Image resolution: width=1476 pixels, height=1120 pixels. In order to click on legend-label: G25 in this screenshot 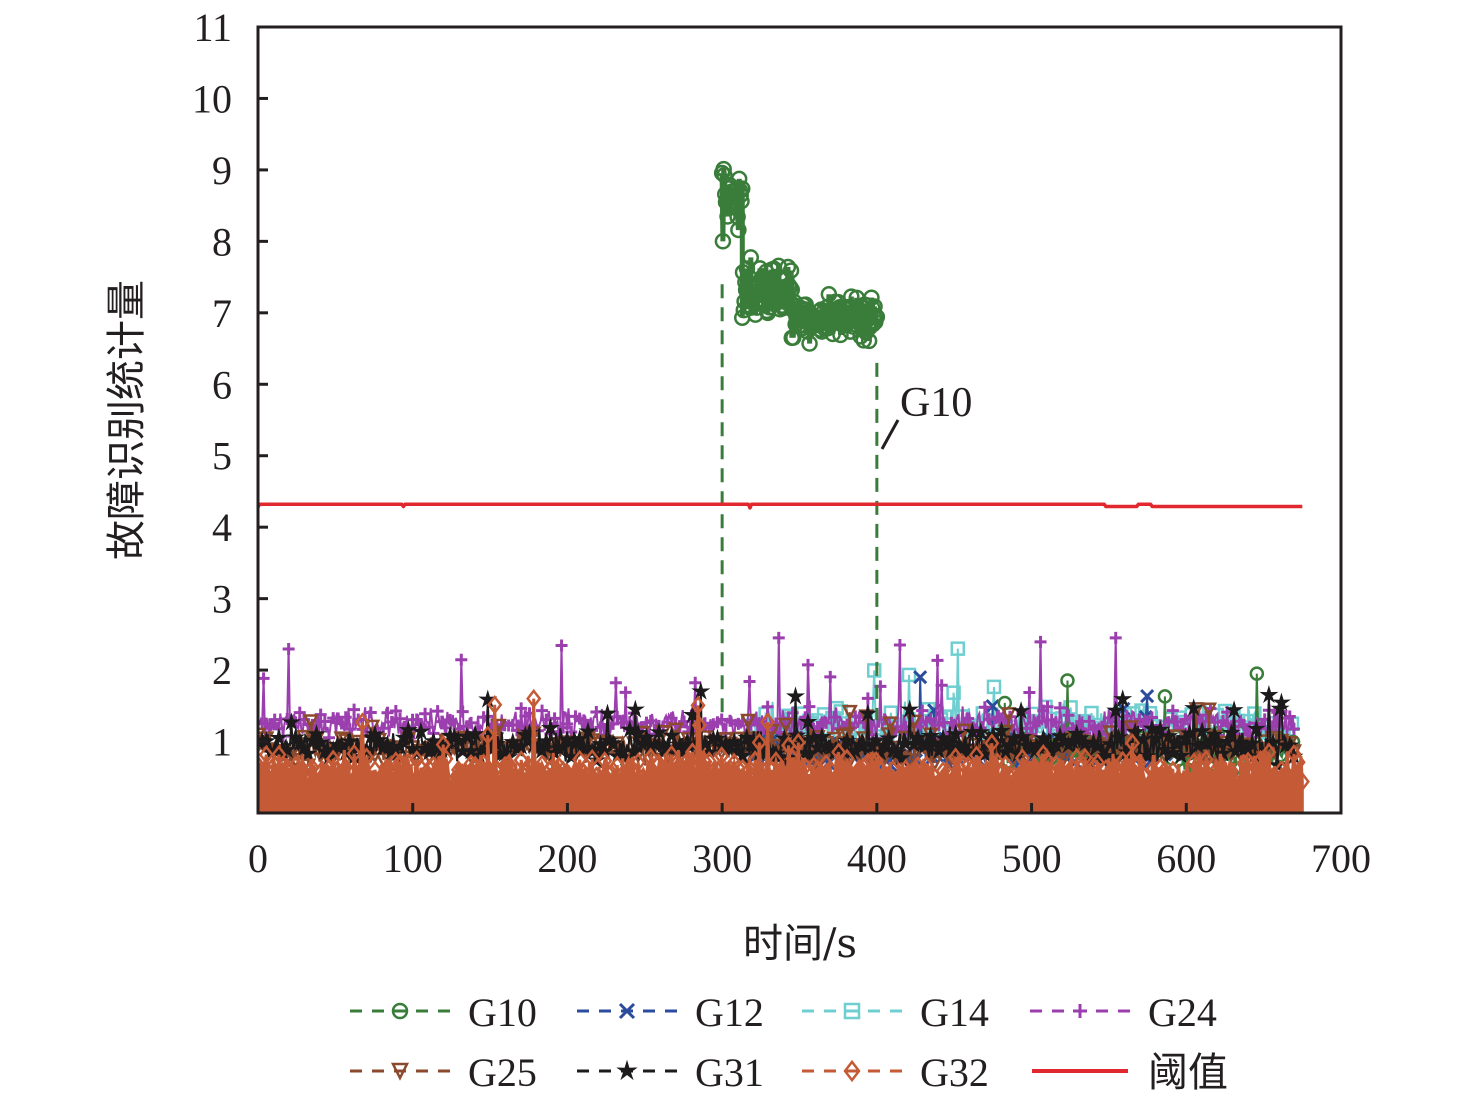, I will do `click(502, 1072)`.